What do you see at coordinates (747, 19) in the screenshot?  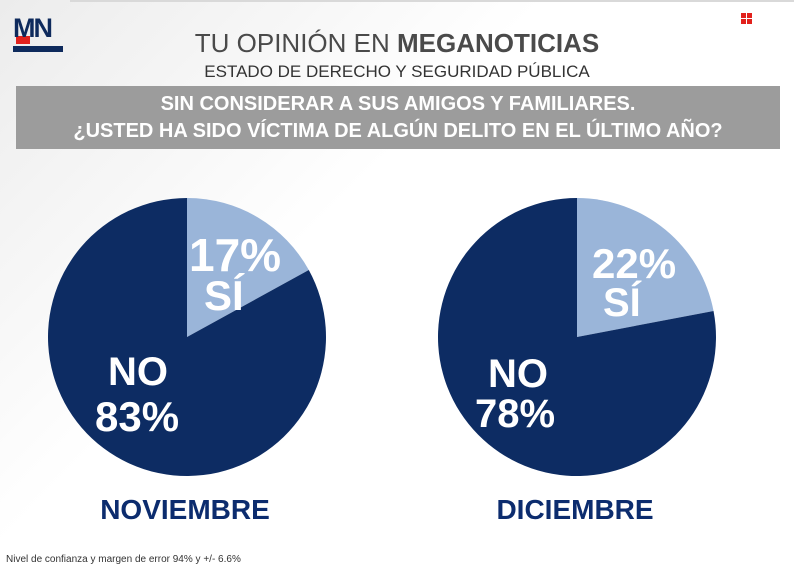 I see `grid-icon` at bounding box center [747, 19].